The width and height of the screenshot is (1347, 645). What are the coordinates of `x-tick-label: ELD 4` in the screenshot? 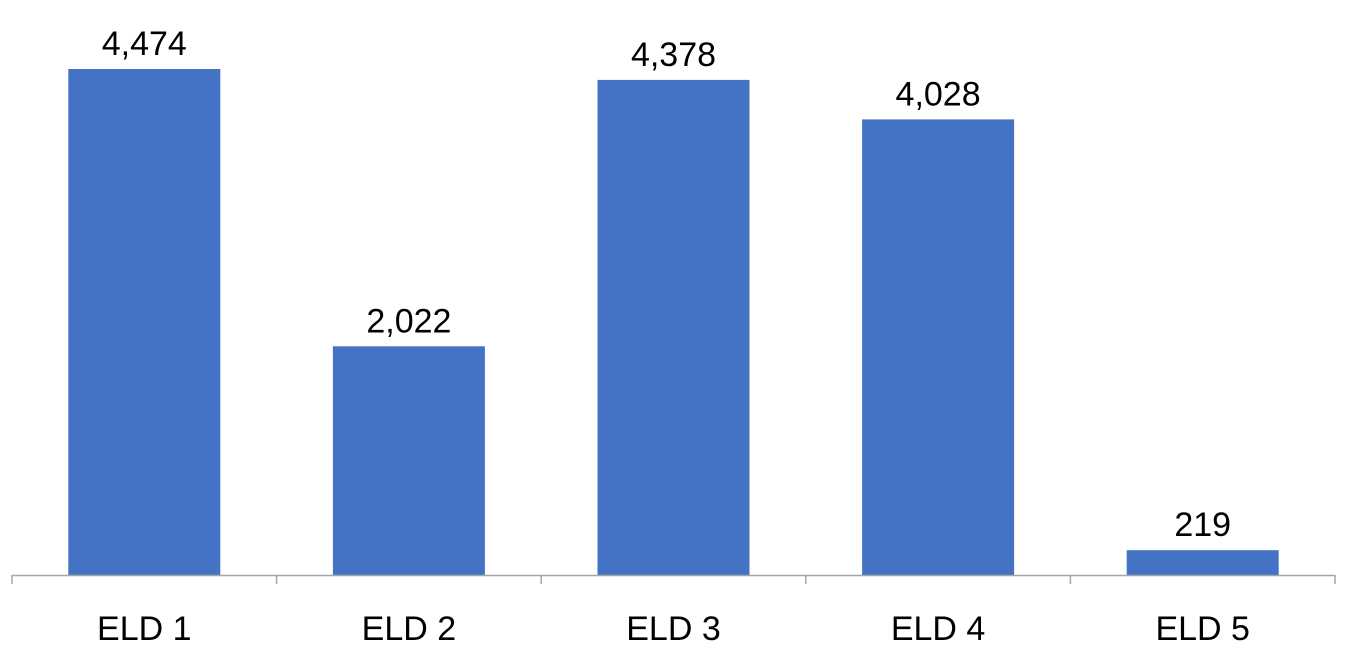 It's located at (938, 627).